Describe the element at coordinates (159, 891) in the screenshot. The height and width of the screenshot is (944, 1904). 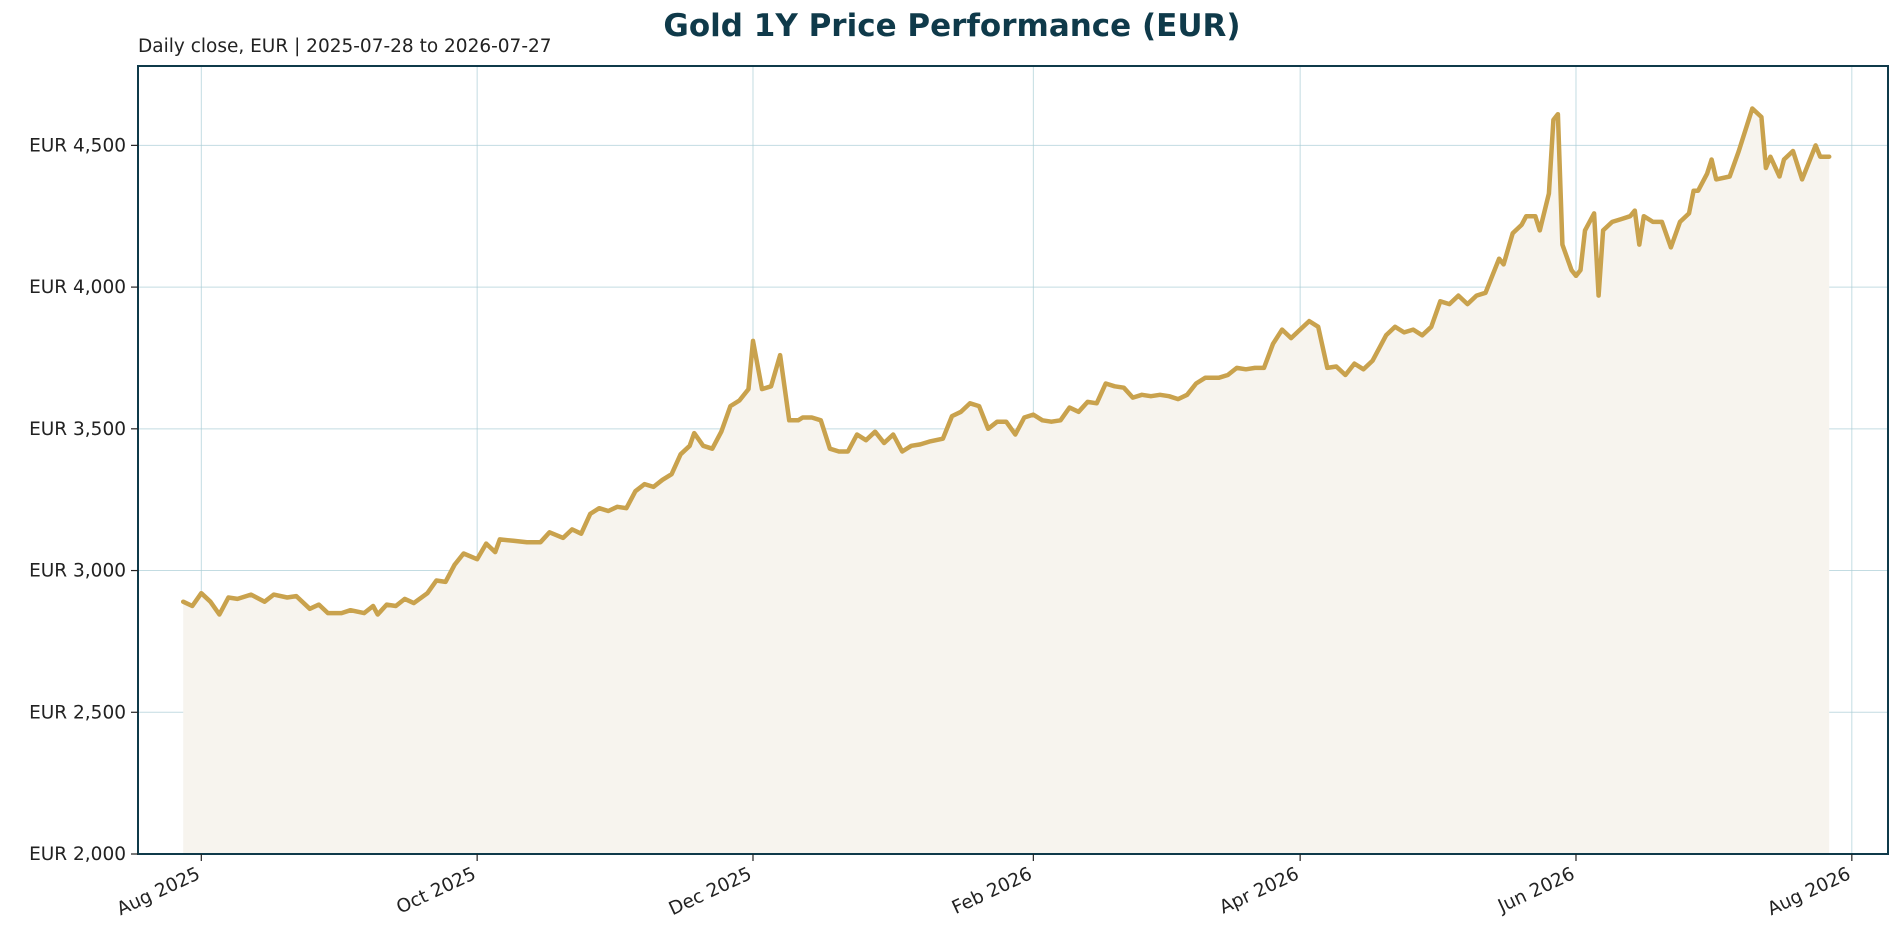
I see `x-tick-label: Aug 2025` at that location.